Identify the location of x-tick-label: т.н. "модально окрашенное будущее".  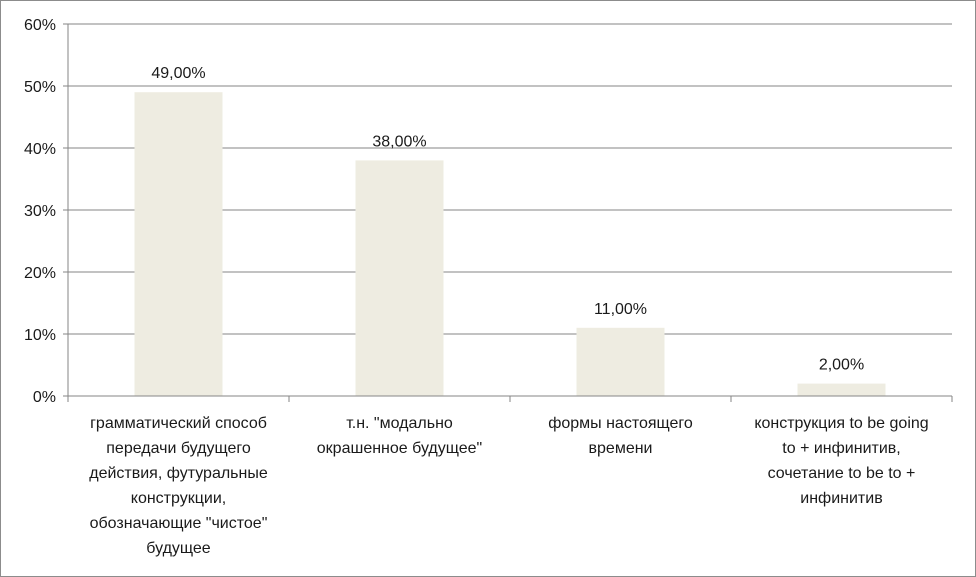
(399, 436).